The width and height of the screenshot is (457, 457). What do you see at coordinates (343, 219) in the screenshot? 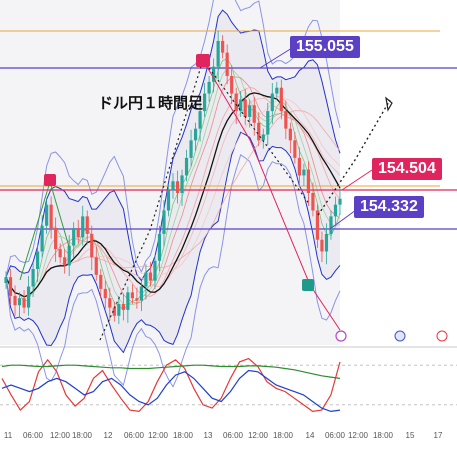
I see `label-connector-low` at bounding box center [343, 219].